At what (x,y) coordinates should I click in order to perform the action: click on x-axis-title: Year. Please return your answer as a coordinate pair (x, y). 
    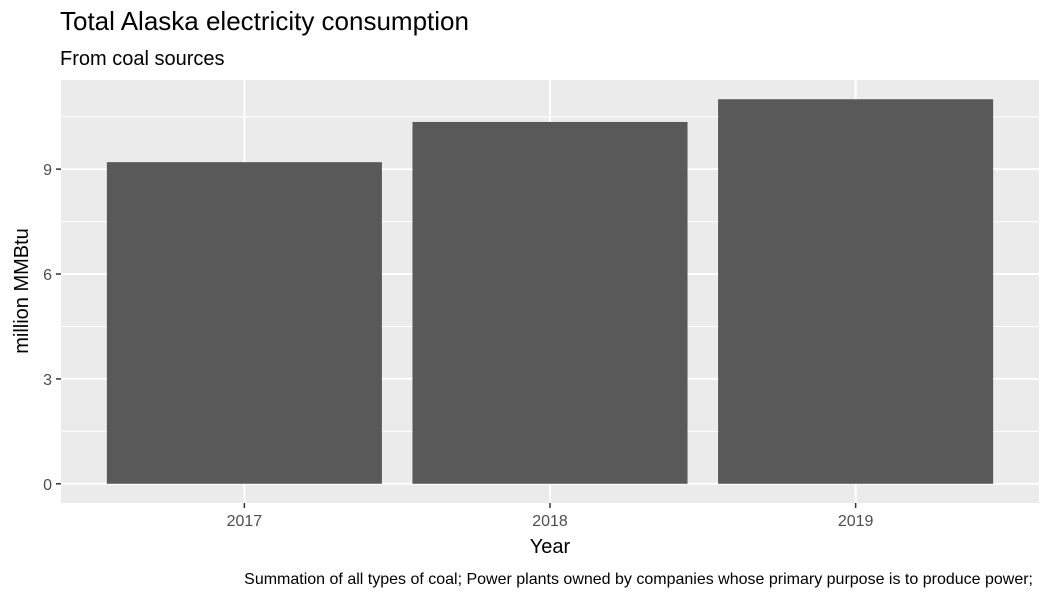
    Looking at the image, I should click on (550, 547).